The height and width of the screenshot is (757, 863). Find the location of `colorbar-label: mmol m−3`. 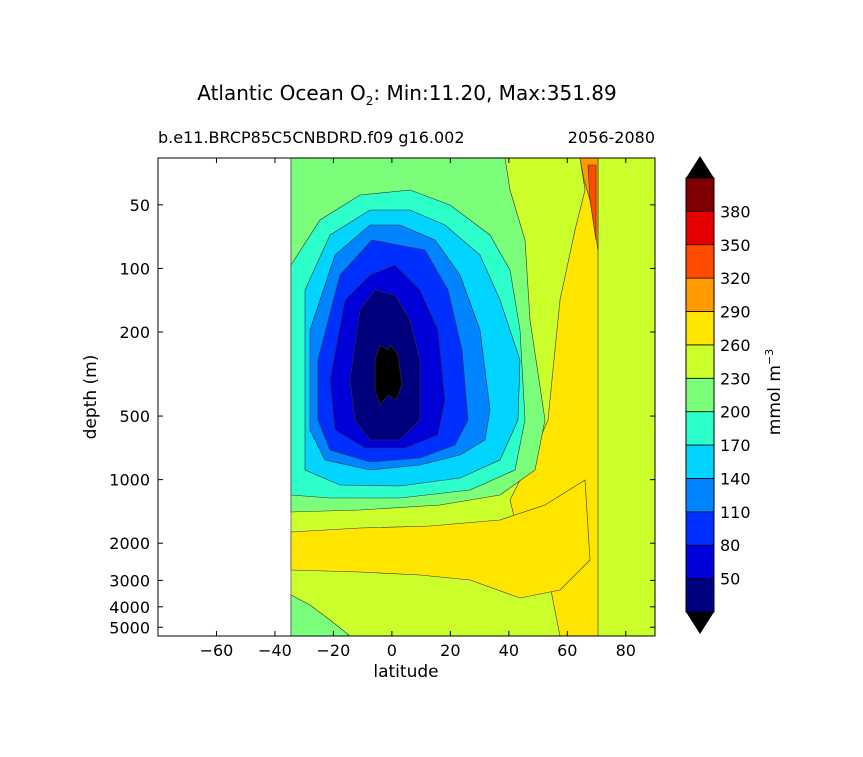

colorbar-label: mmol m−3 is located at coordinates (774, 392).